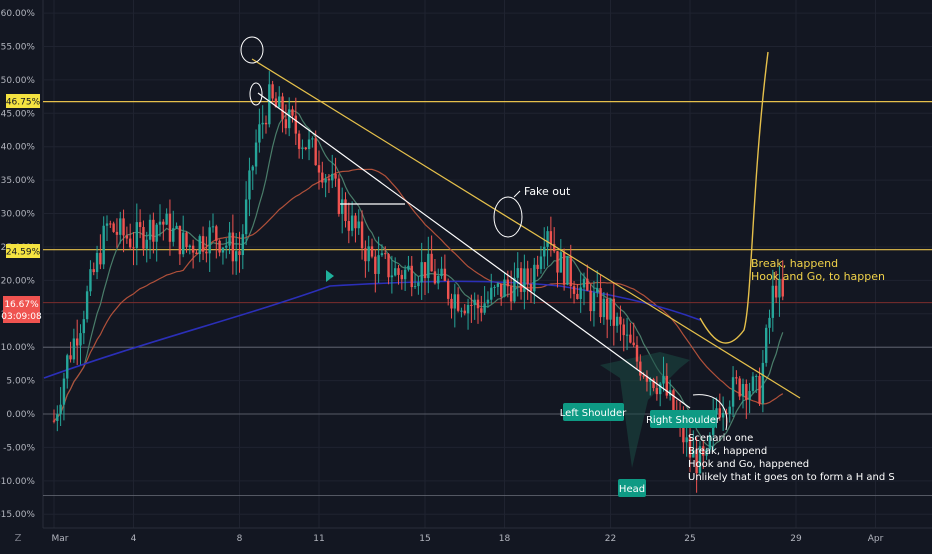 This screenshot has width=932, height=554. Describe the element at coordinates (593, 413) in the screenshot. I see `left-shoulder-label: Left Shoulder` at that location.